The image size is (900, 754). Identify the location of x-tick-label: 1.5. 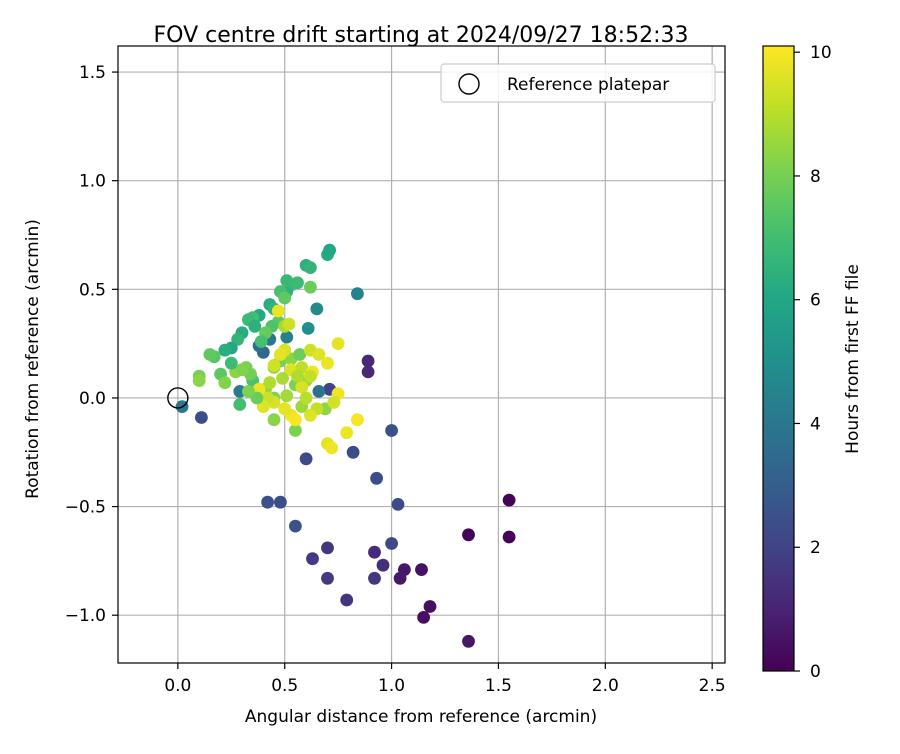
(498, 686).